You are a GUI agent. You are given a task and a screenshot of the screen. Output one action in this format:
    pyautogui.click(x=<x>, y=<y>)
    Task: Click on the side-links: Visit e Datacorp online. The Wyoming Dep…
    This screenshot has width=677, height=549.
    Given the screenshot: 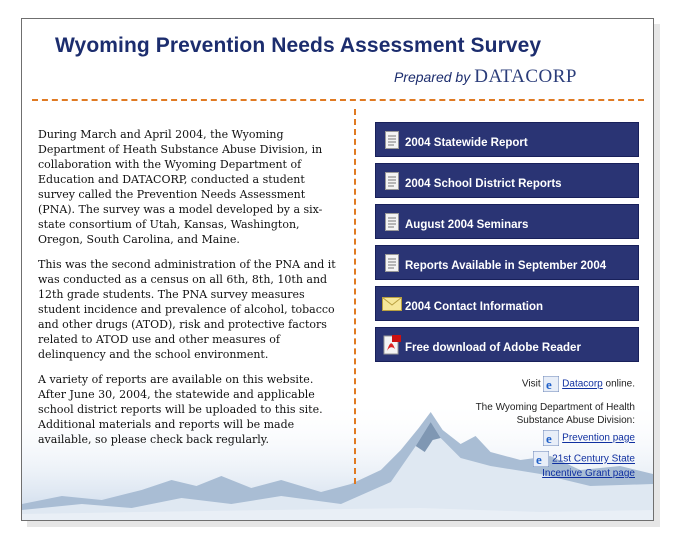 What is the action you would take?
    pyautogui.click(x=515, y=427)
    